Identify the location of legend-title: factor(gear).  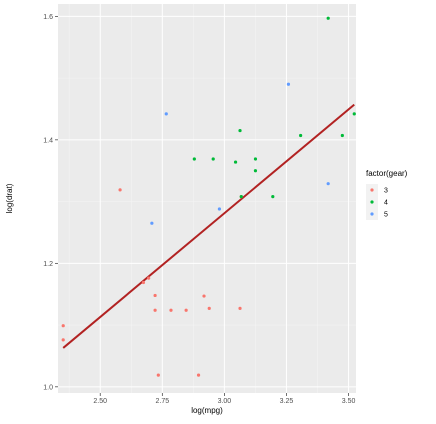
(387, 173).